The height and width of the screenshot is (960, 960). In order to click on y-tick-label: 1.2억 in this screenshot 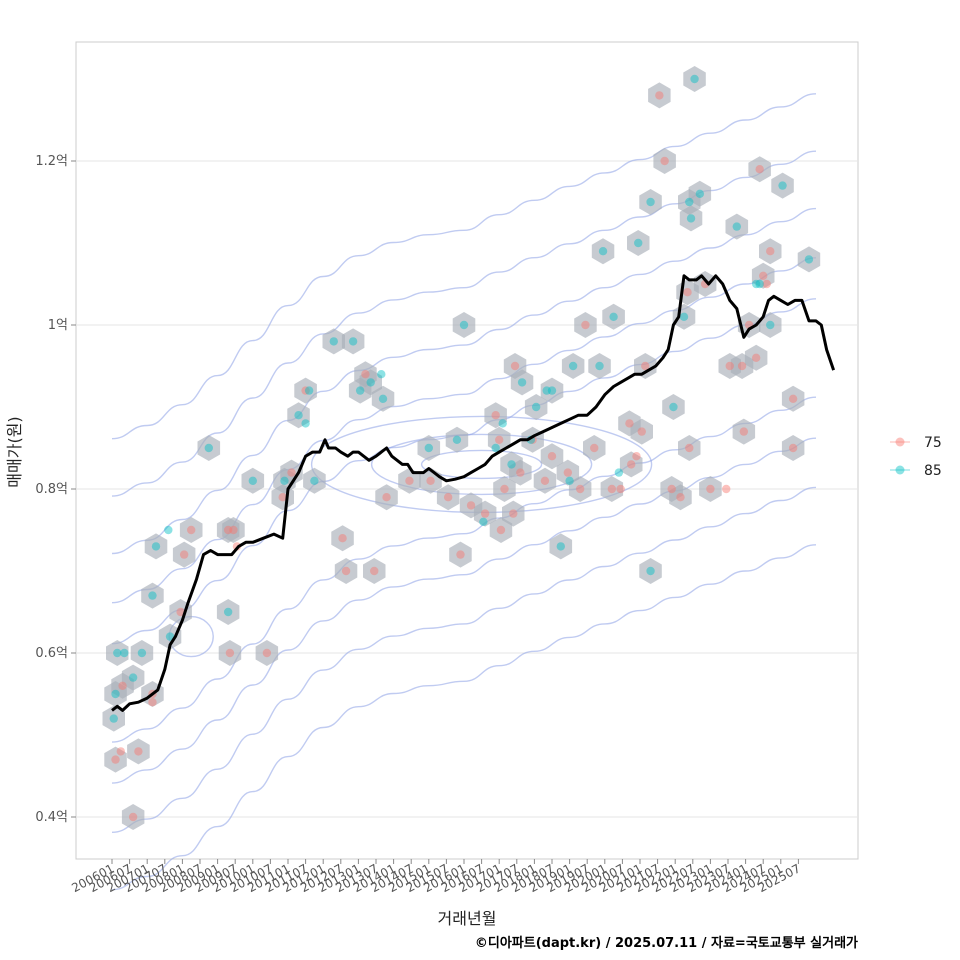, I will do `click(51, 161)`.